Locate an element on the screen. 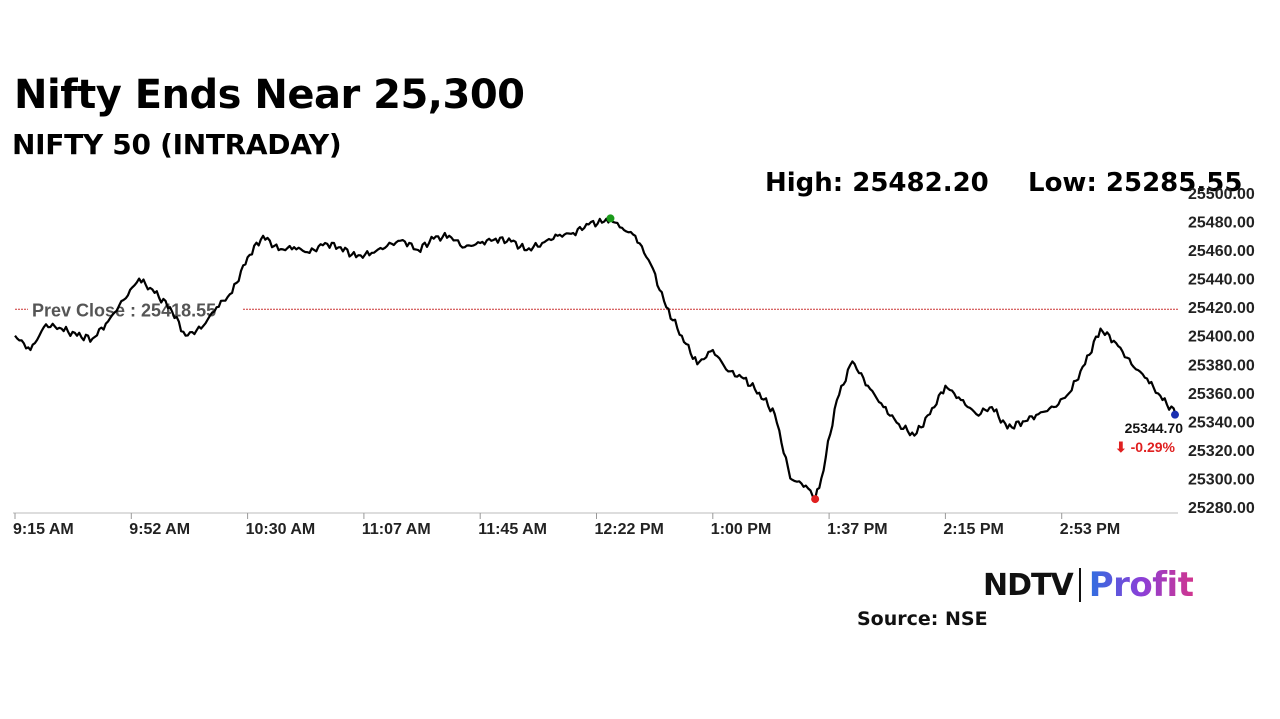 This screenshot has width=1280, height=719. chart-title: Nifty Ends Near 25,300 is located at coordinates (269, 95).